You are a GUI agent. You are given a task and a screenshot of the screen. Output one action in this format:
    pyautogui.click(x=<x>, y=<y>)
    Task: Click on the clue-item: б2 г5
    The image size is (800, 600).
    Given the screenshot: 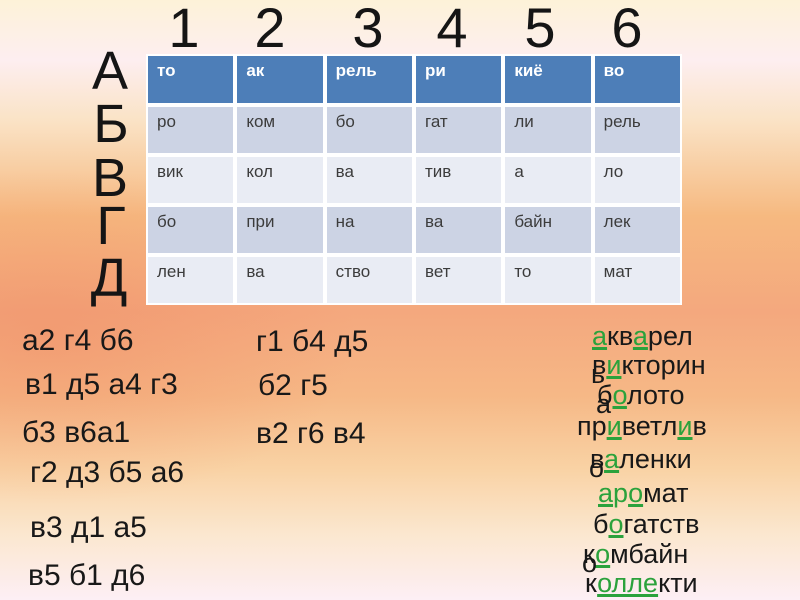 What is the action you would take?
    pyautogui.click(x=293, y=385)
    